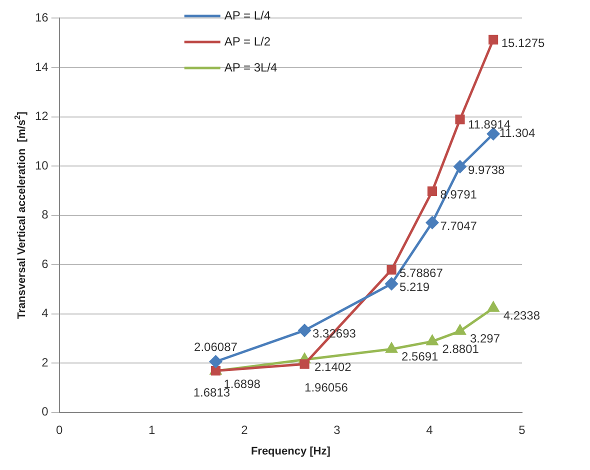 The width and height of the screenshot is (590, 470). I want to click on y-axis-title: Transversal Vertical acceleration [m/s2], so click(20, 215).